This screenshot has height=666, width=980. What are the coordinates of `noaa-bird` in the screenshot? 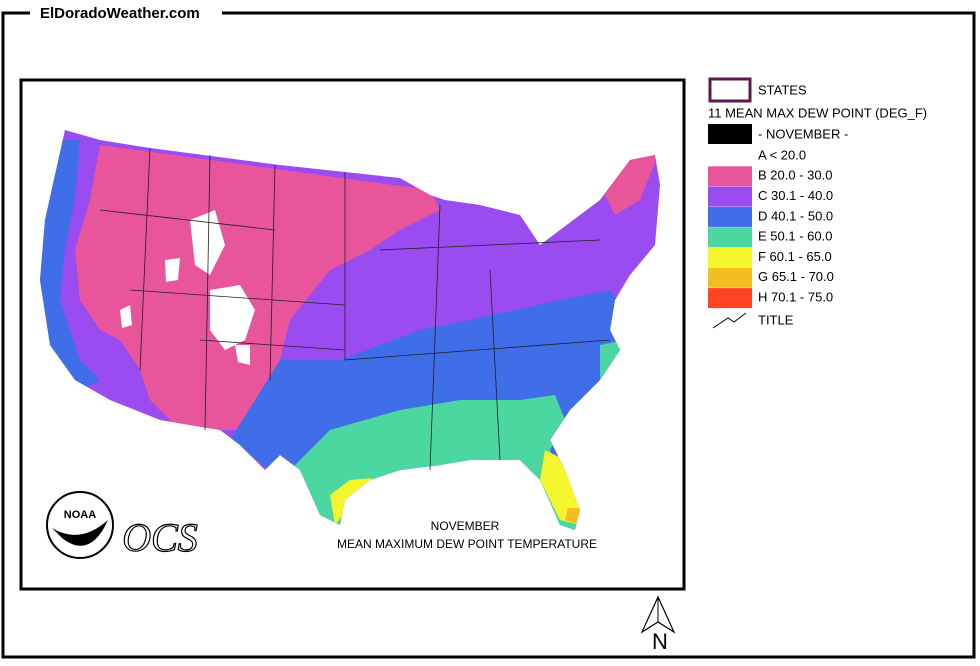 It's located at (80, 533).